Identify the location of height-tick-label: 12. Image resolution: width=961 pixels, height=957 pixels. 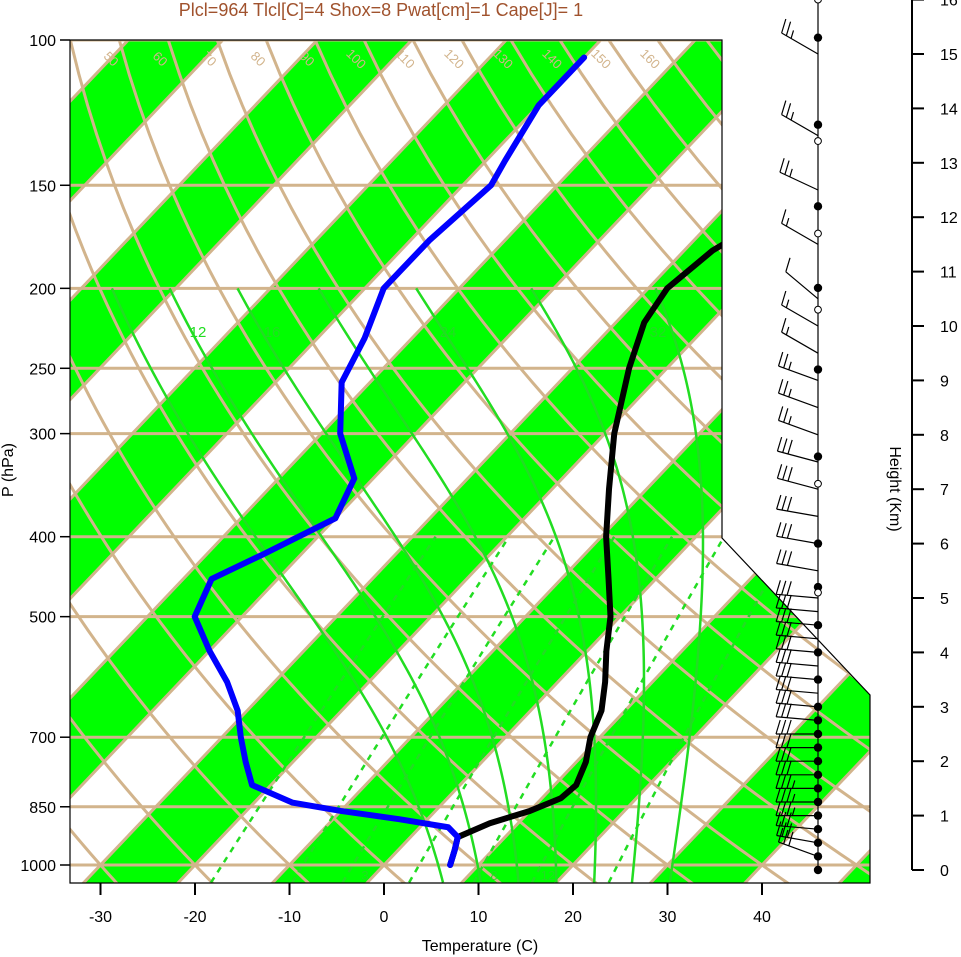
(949, 218).